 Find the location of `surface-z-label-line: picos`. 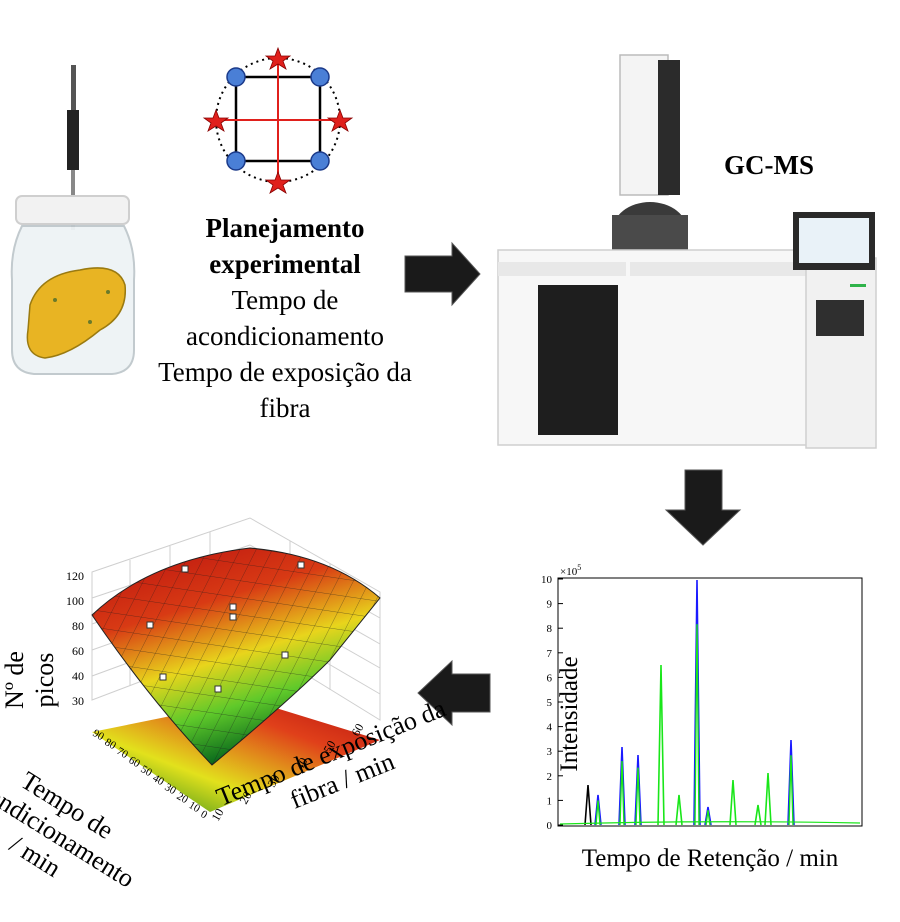

surface-z-label-line: picos is located at coordinates (44, 680).